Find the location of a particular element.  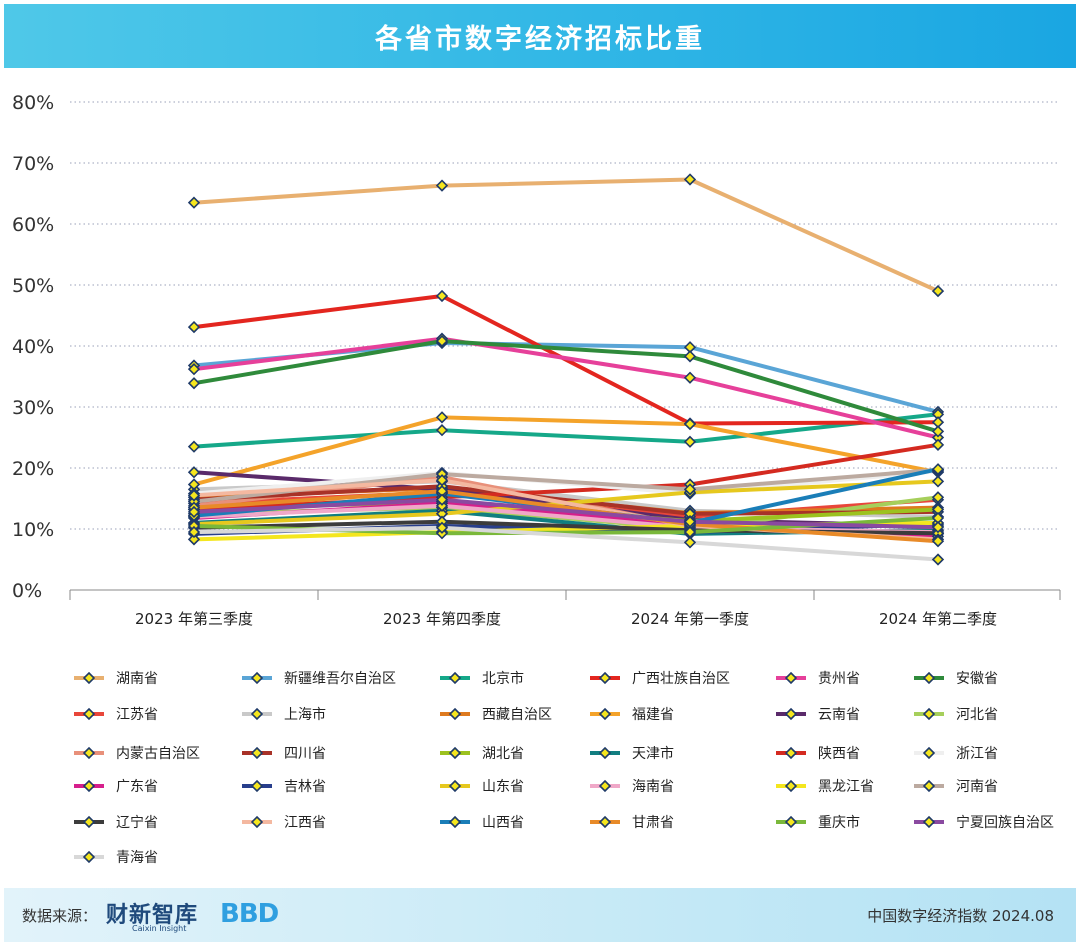

legend-item: 山西省 is located at coordinates (482, 823).